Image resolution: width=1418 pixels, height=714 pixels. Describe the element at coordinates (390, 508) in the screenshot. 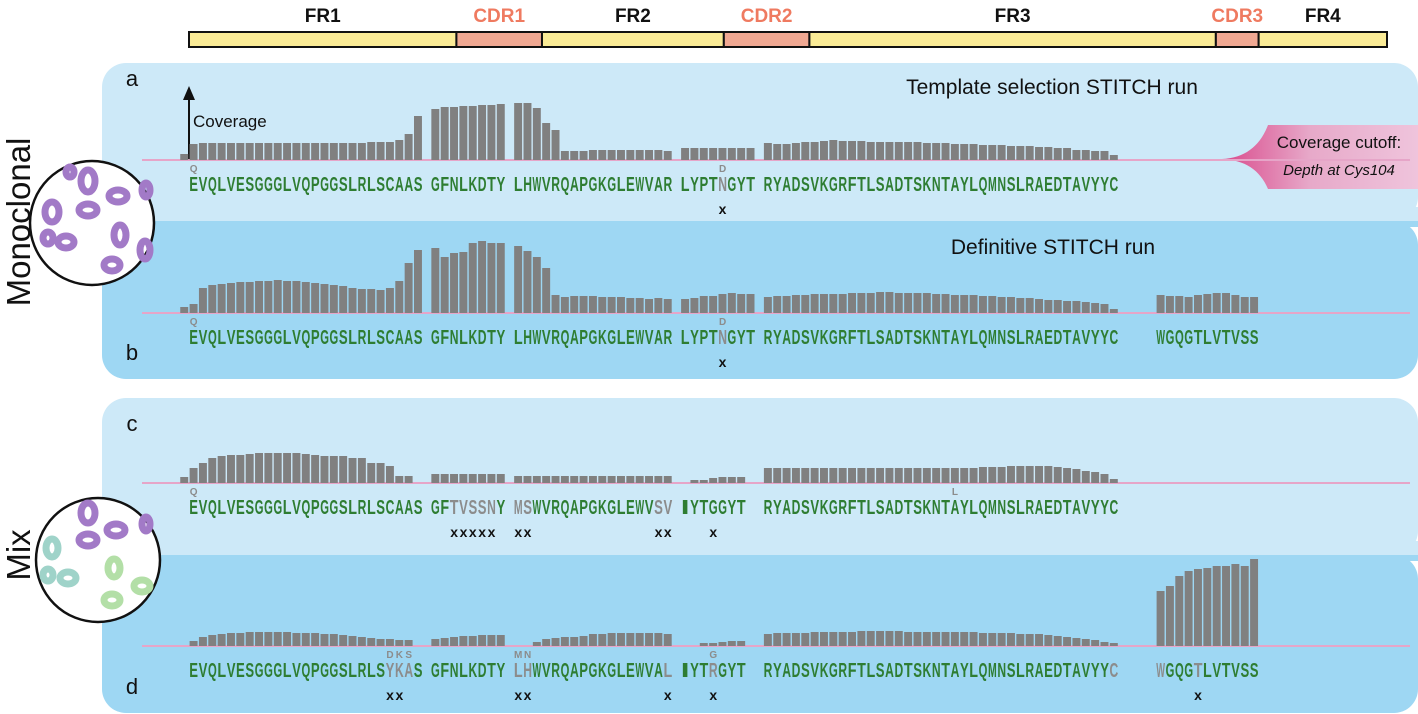

I see `residue-letter: C` at that location.